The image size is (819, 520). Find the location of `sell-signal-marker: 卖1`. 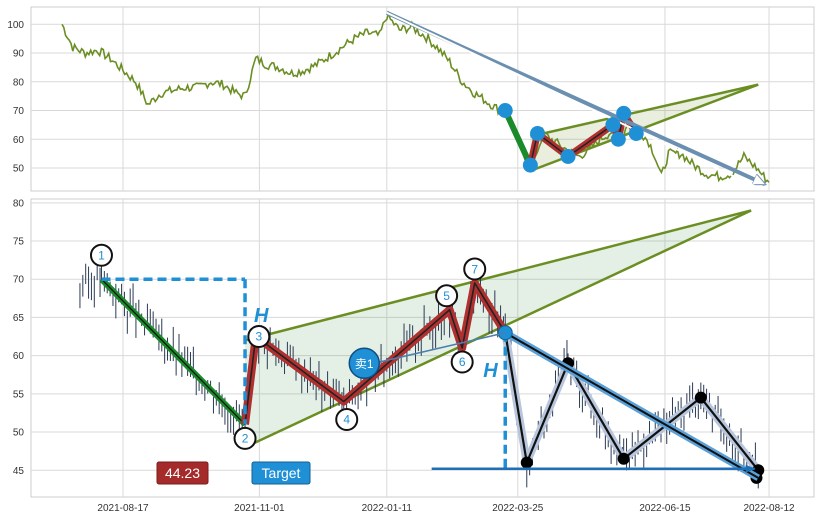

sell-signal-marker: 卖1 is located at coordinates (427, 355).